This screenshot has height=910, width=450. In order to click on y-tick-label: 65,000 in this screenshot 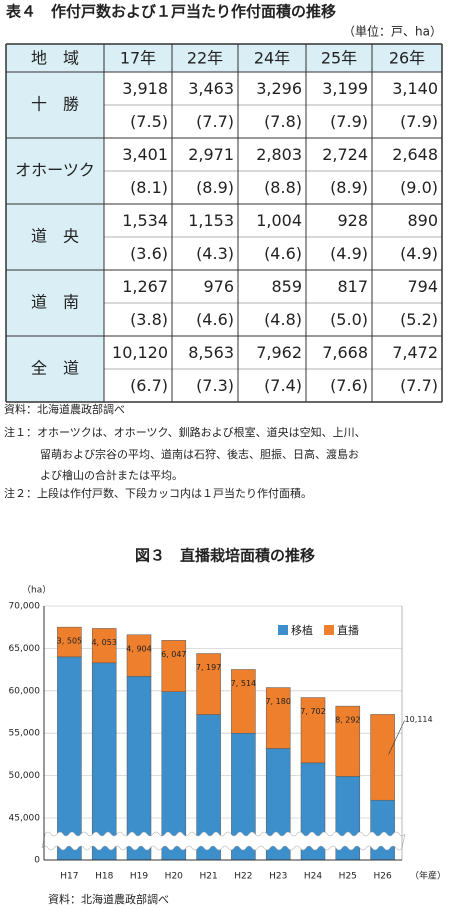, I will do `click(25, 649)`.